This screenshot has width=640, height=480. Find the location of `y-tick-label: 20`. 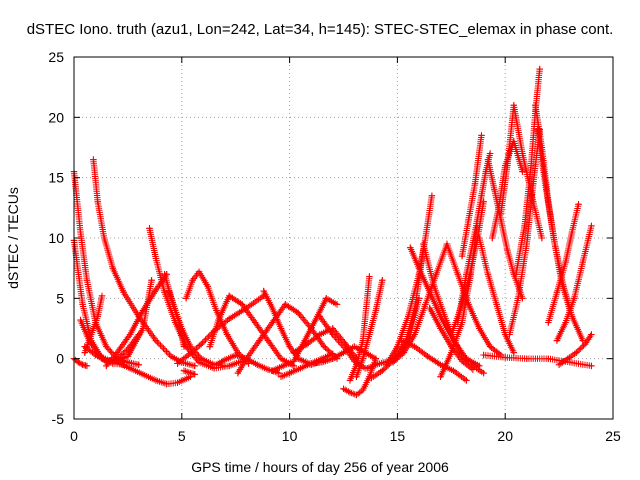

y-tick-label: 20 is located at coordinates (56, 117).